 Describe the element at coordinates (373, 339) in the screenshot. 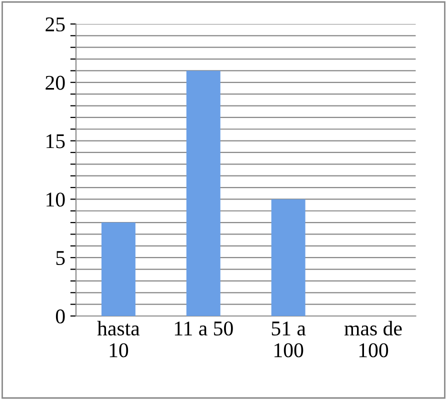

I see `x-tick-label: mas de 100` at that location.